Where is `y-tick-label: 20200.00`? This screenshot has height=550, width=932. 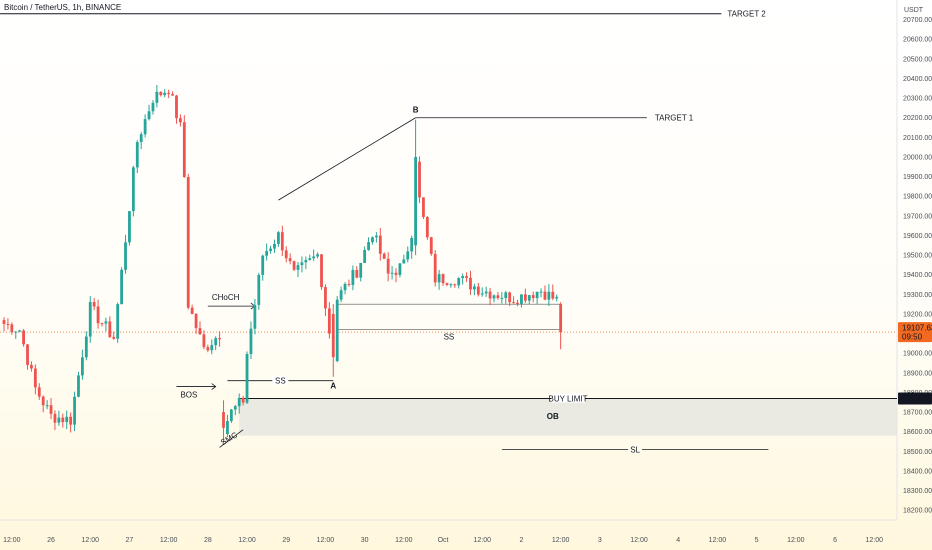
y-tick-label: 20200.00 is located at coordinates (917, 118).